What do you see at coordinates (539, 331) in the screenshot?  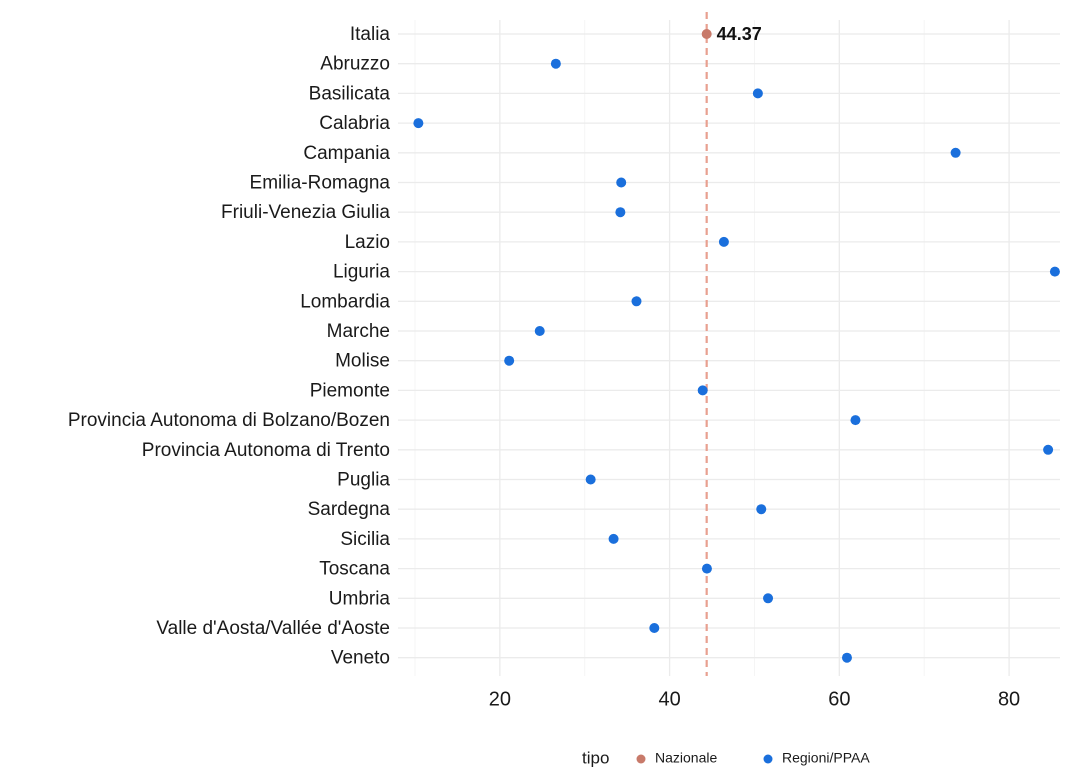 I see `data-point-marche` at bounding box center [539, 331].